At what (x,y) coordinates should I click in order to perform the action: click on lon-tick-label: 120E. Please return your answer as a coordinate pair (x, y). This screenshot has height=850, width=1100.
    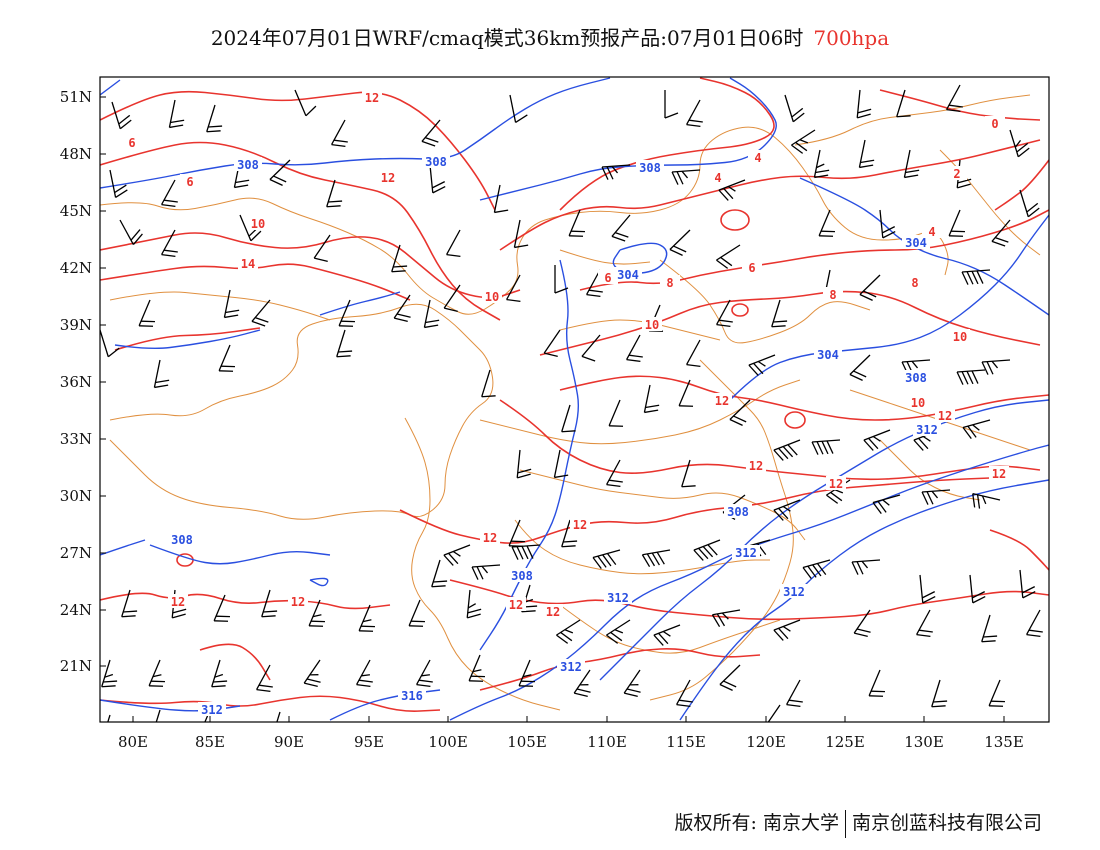
    Looking at the image, I should click on (766, 742).